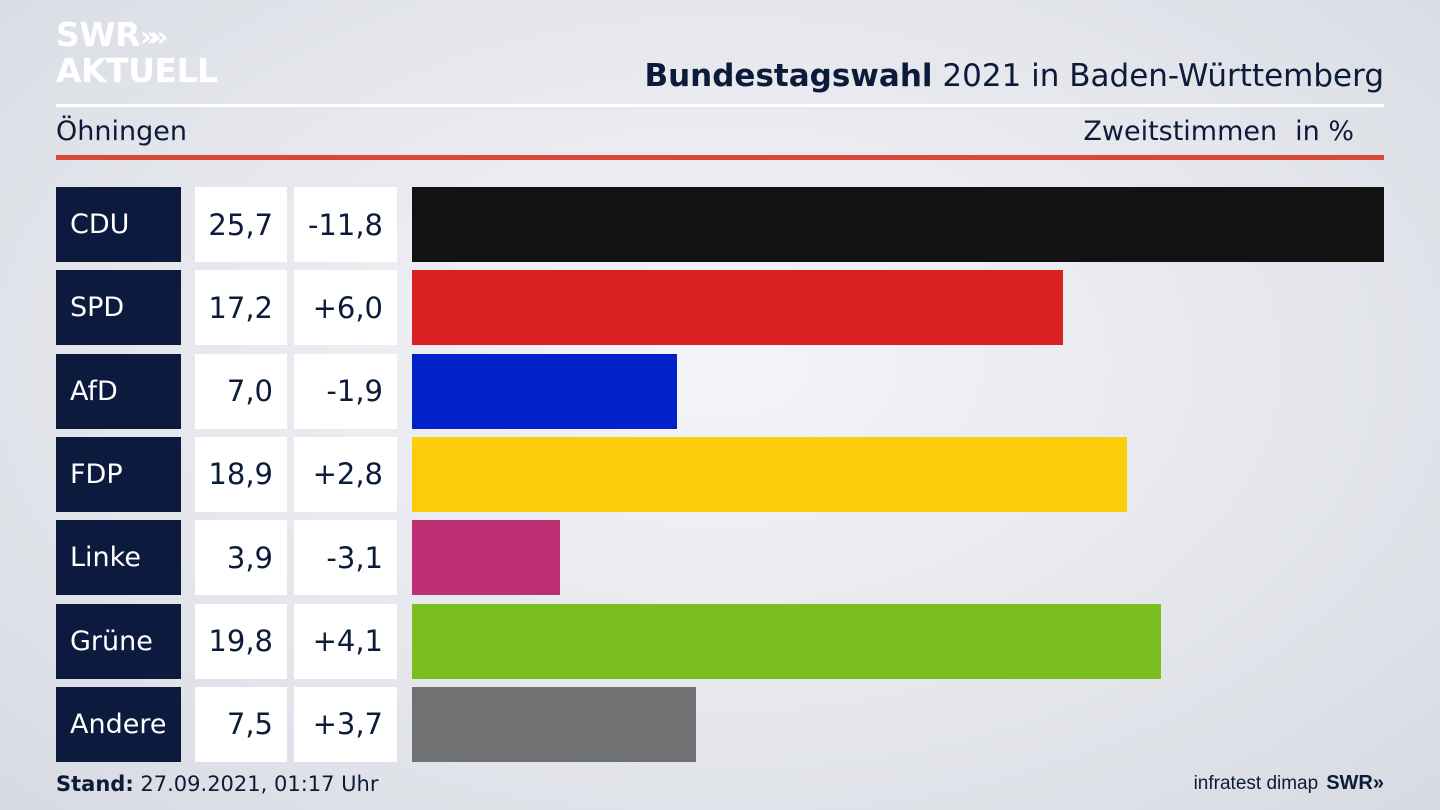 This screenshot has width=1440, height=810. I want to click on source-credit: infratest dimap SWR», so click(1289, 783).